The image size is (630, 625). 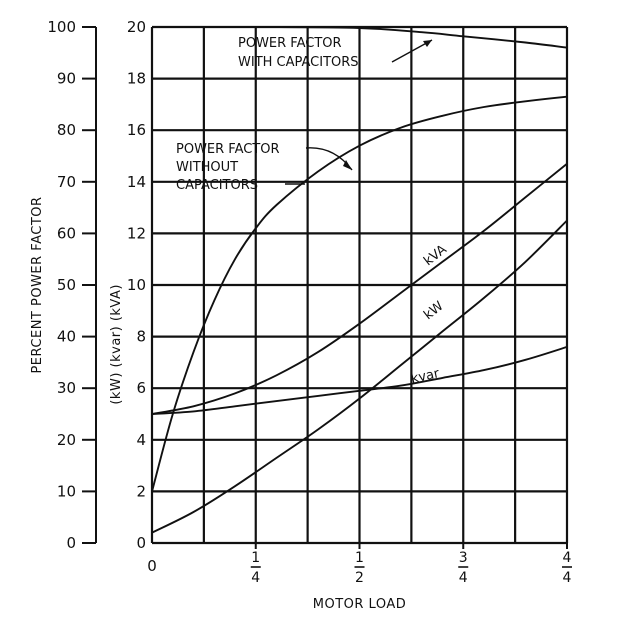 What do you see at coordinates (66, 388) in the screenshot?
I see `left-tick-label: 30` at bounding box center [66, 388].